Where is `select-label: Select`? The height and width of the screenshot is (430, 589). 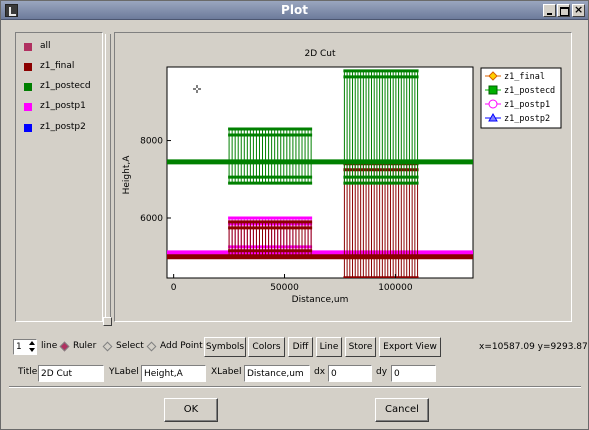 select-label: Select is located at coordinates (130, 346).